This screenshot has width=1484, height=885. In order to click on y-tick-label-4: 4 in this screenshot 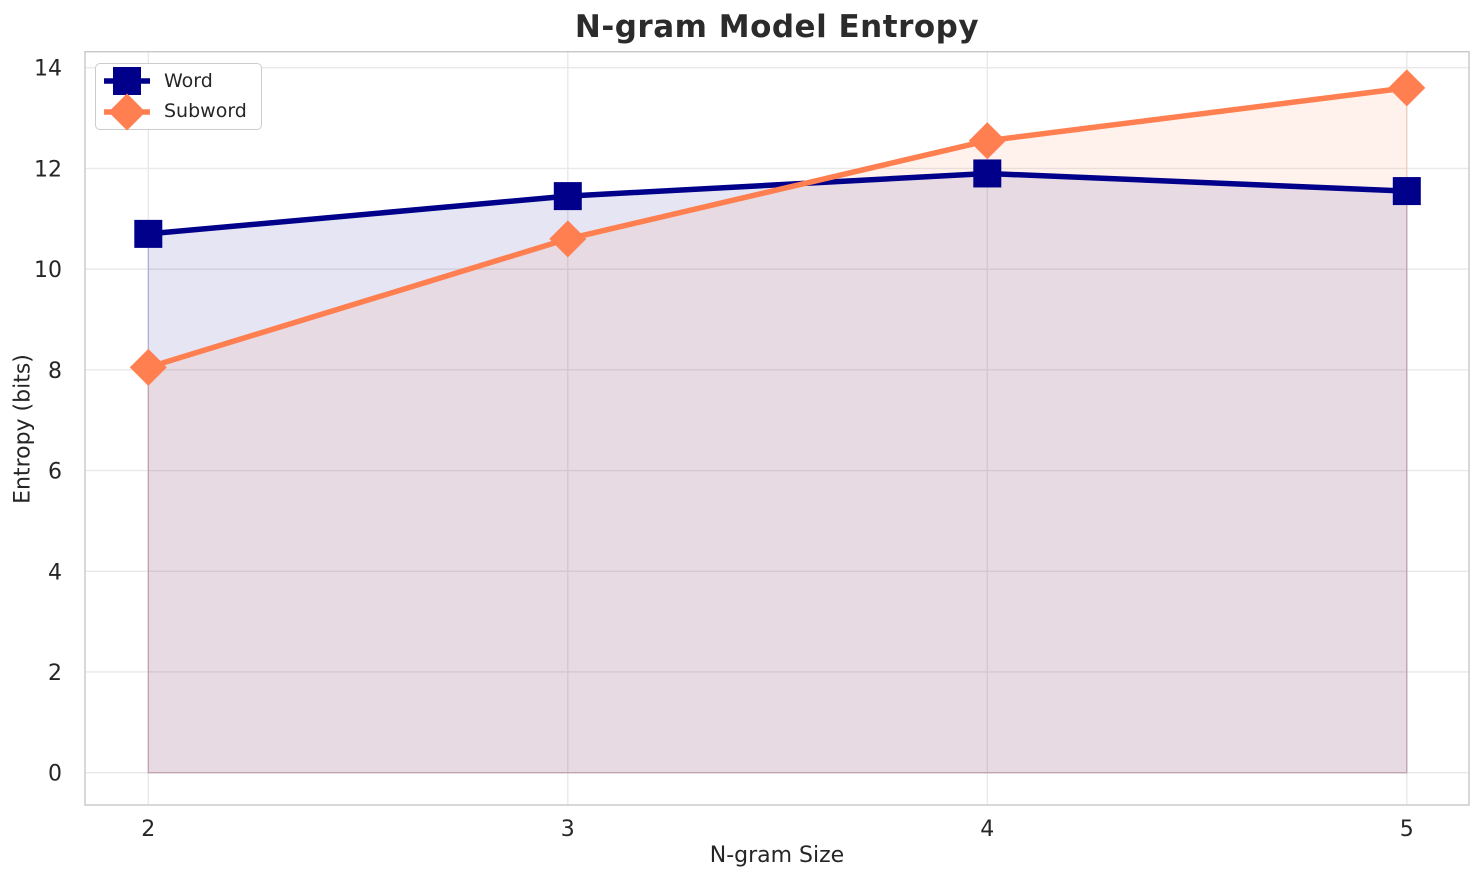, I will do `click(55, 572)`.